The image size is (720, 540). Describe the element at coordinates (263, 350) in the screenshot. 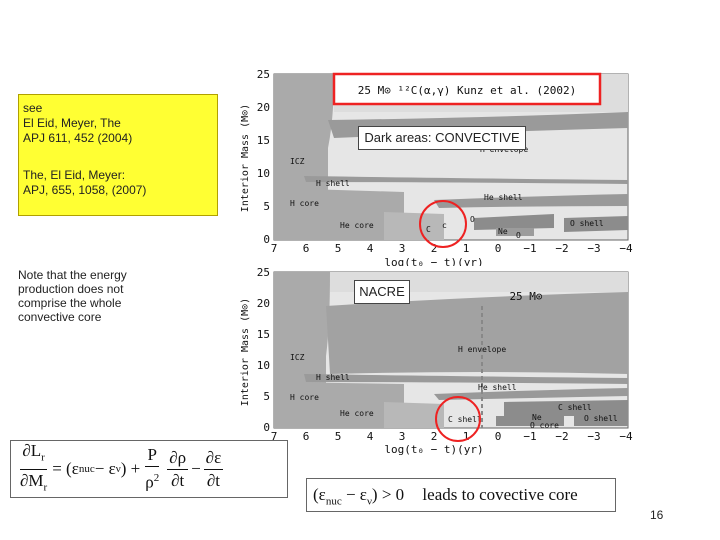

I see `bottom-y-ticks: 25 20 15 10 5 0` at that location.